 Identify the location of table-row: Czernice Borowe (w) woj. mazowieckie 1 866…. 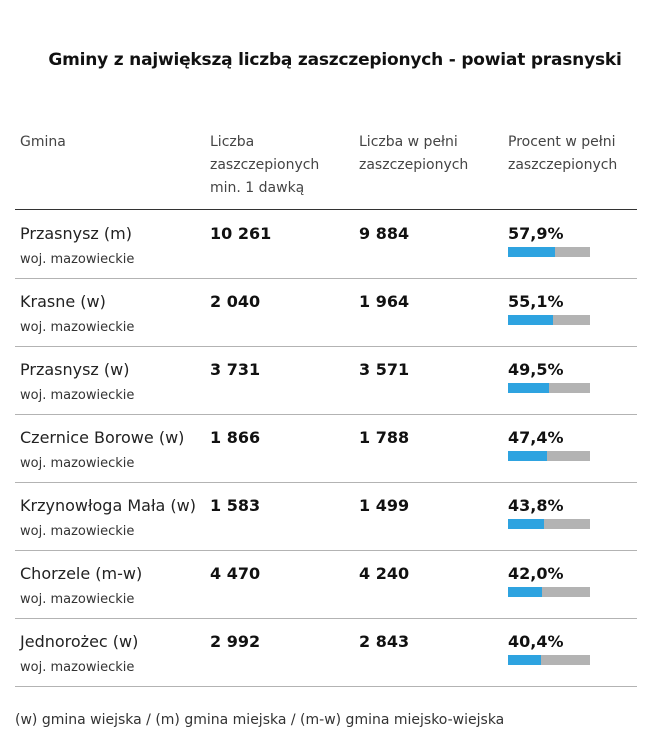
(326, 448).